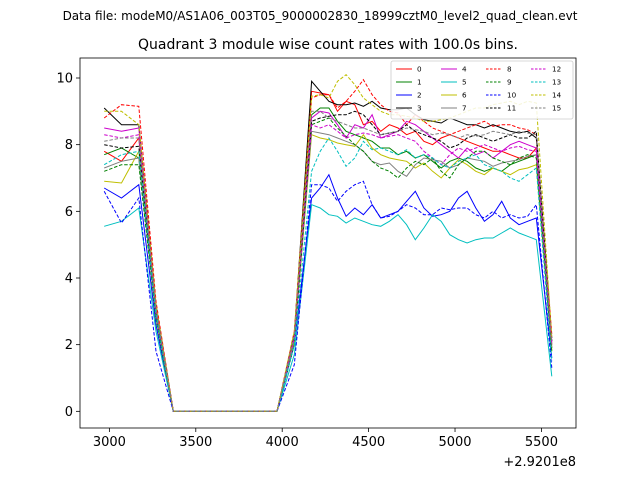 This screenshot has height=480, width=640. I want to click on x-offset-label: +2.9201e8, so click(539, 462).